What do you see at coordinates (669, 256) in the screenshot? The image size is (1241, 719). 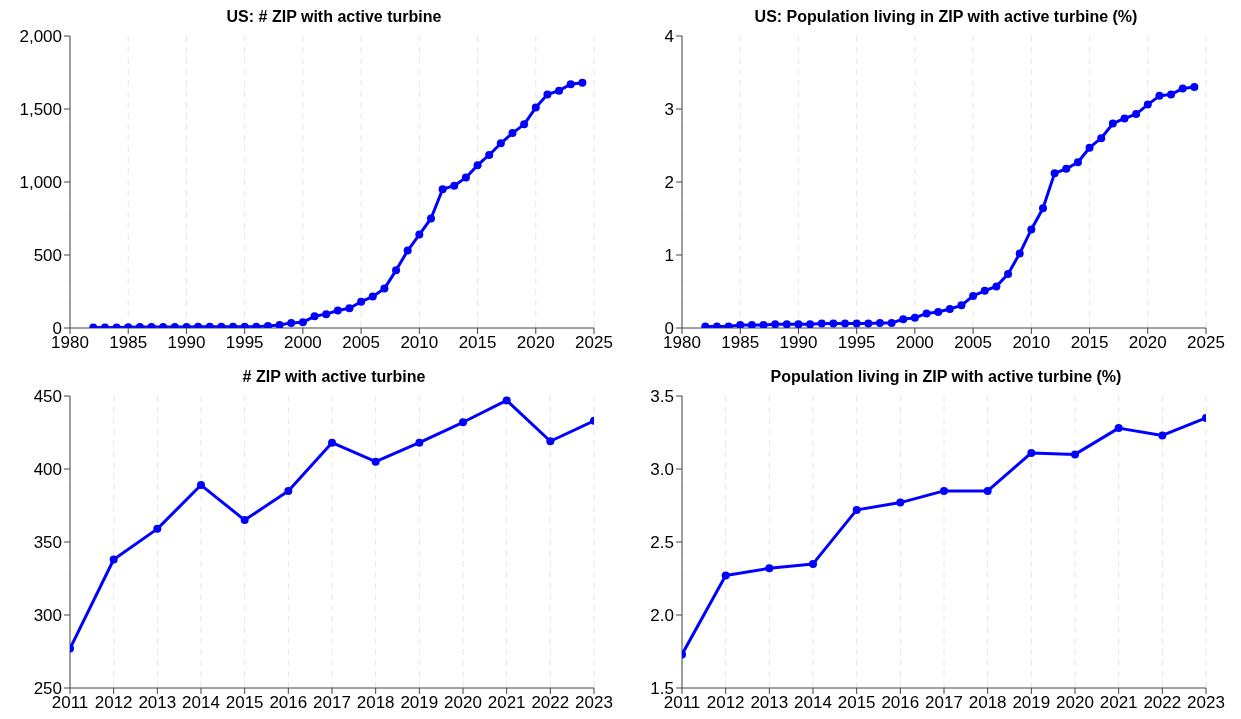 I see `y-tick-label: 1` at bounding box center [669, 256].